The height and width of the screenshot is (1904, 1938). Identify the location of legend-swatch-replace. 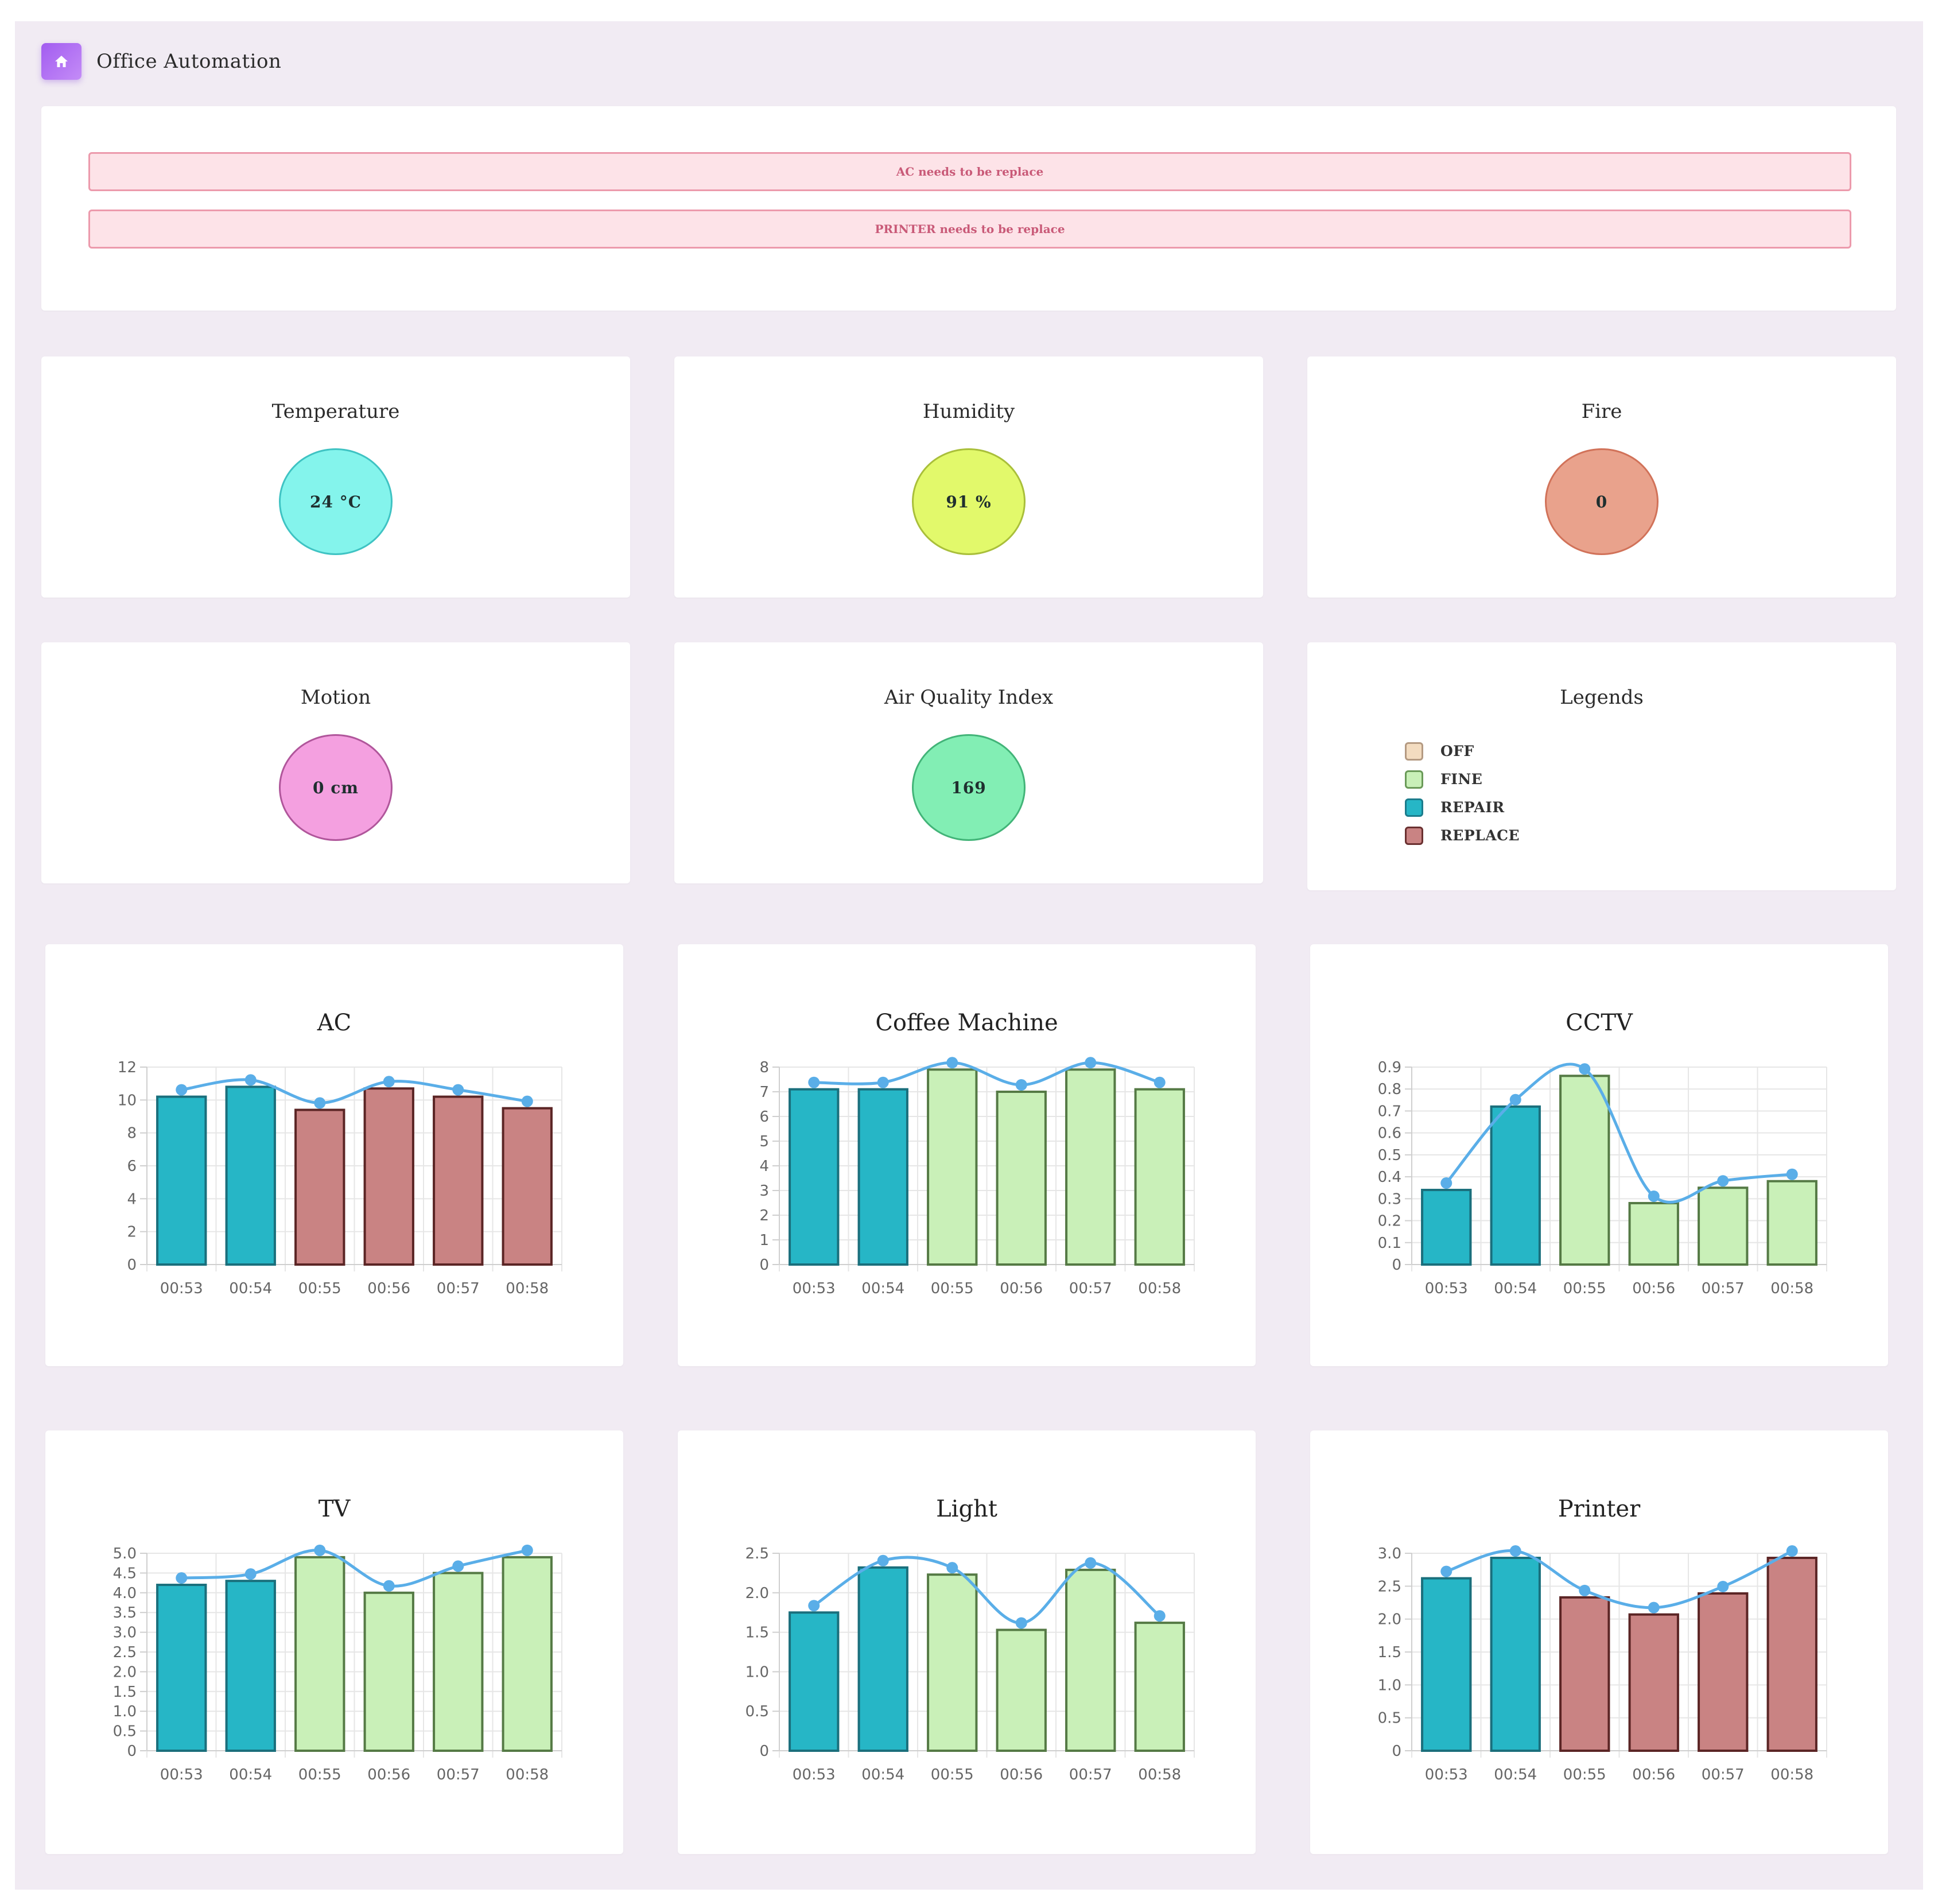
(1414, 835).